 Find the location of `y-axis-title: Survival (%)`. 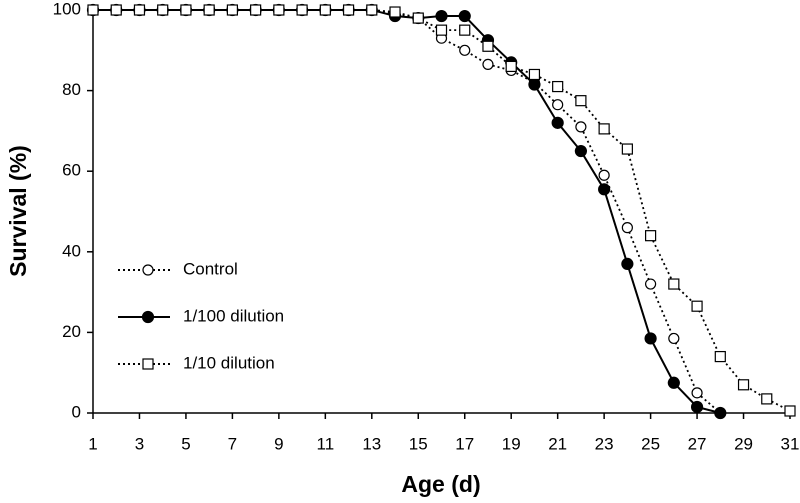

y-axis-title: Survival (%) is located at coordinates (18, 211).